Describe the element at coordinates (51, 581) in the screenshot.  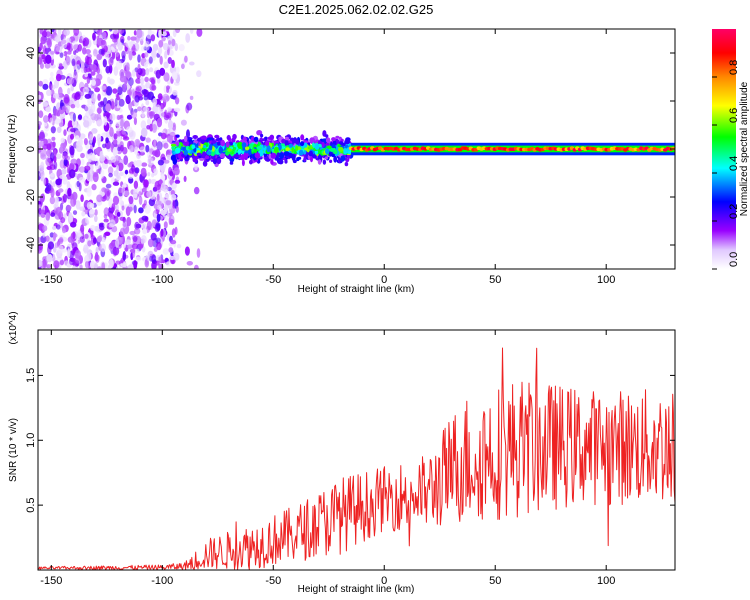
I see `x-tick-label: -150` at that location.